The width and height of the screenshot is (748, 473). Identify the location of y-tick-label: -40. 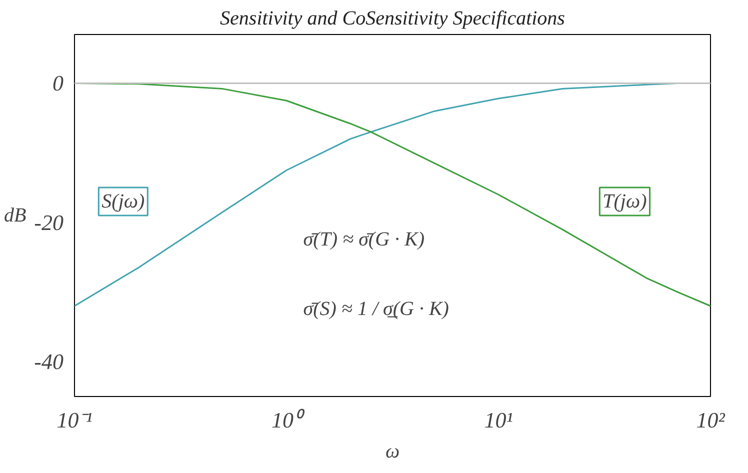
(49, 361).